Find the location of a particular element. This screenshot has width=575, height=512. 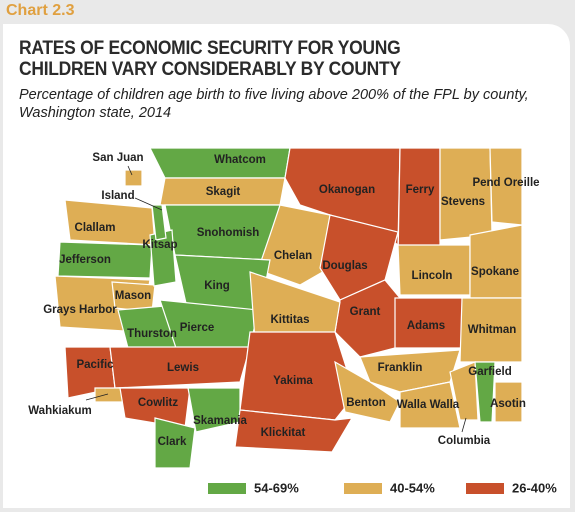

county-label: Asotin is located at coordinates (508, 404).